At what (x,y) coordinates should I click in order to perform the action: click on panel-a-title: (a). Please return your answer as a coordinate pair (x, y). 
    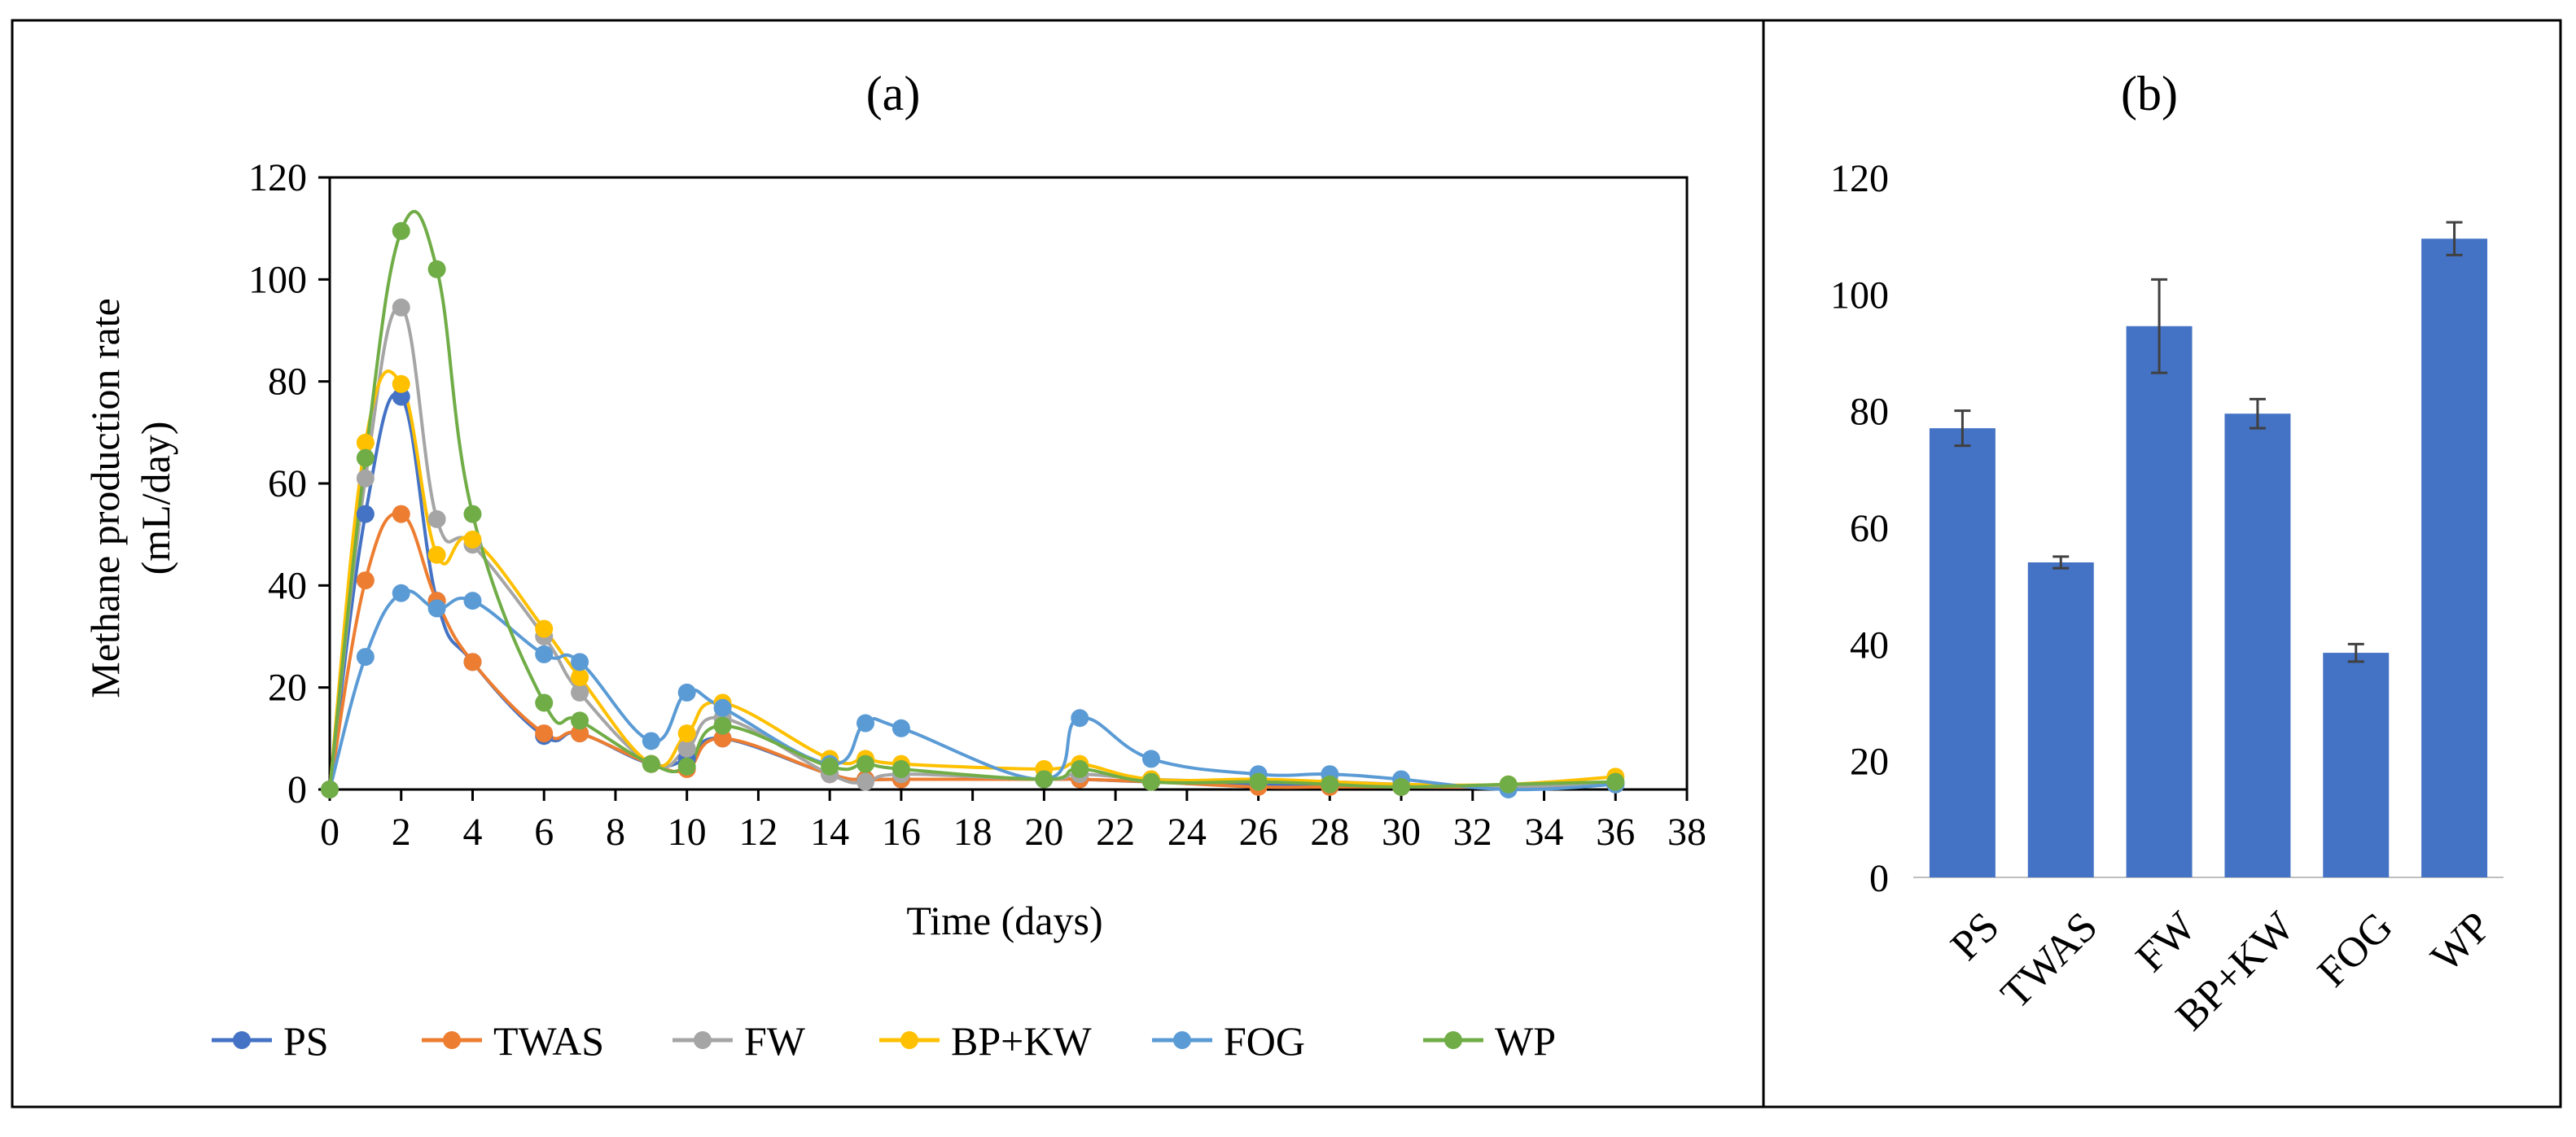
    Looking at the image, I should click on (893, 93).